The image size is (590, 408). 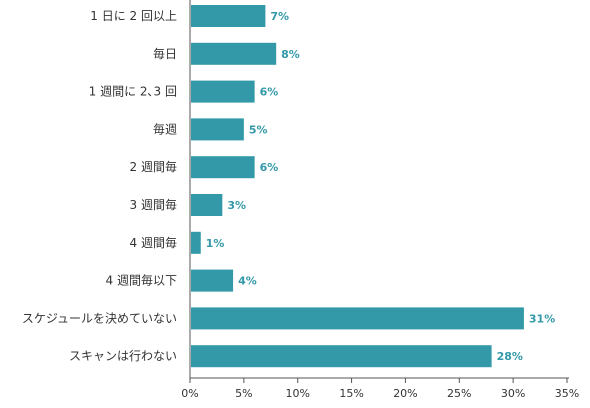 What do you see at coordinates (133, 16) in the screenshot?
I see `category-label: 1 日に 2 回以上` at bounding box center [133, 16].